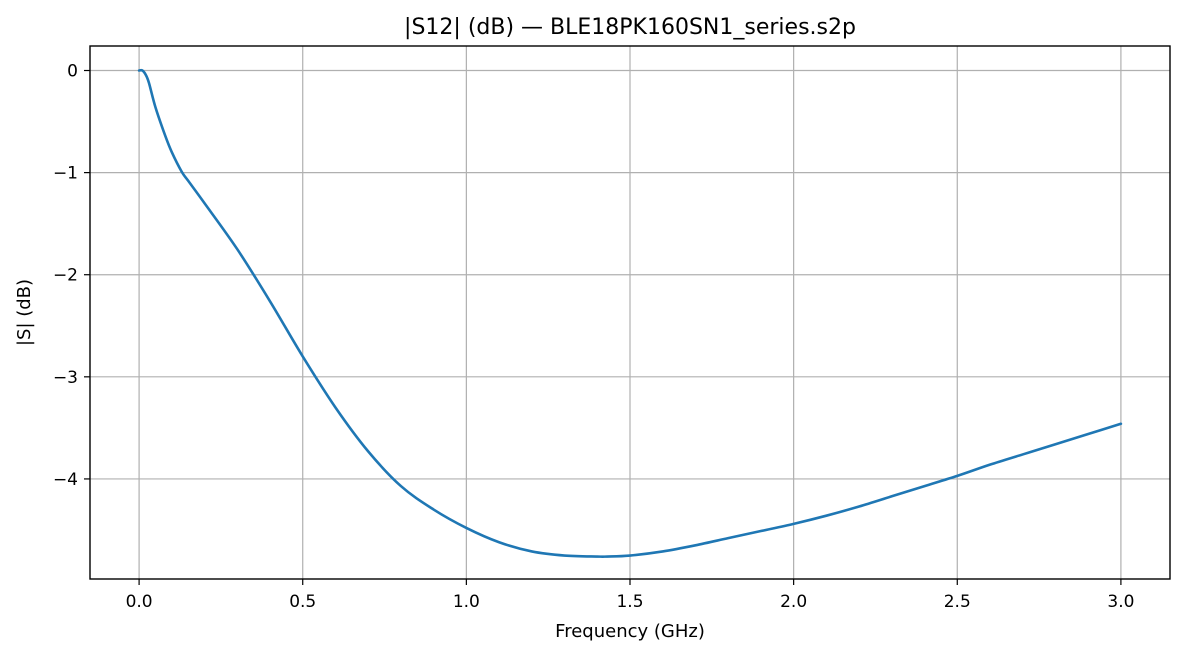  Describe the element at coordinates (630, 631) in the screenshot. I see `x-axis-label: Frequency (GHz)` at that location.